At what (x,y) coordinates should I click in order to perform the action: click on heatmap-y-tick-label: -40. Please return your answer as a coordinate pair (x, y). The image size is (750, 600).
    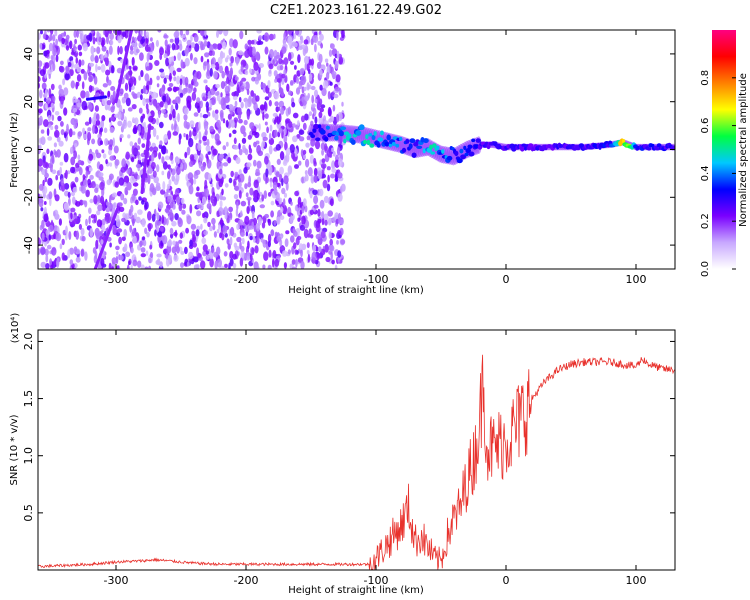
    Looking at the image, I should click on (28, 245).